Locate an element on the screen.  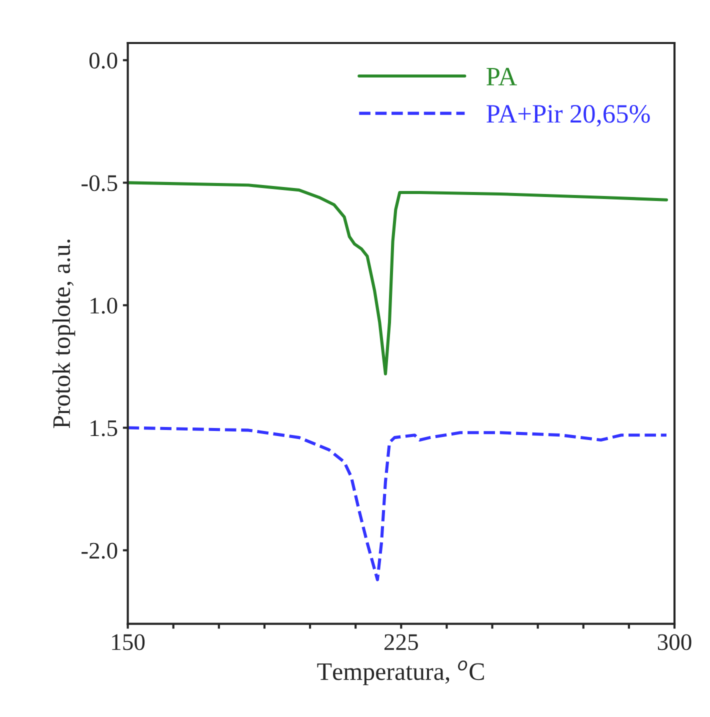
y-tick-label: -2.0 is located at coordinates (100, 550).